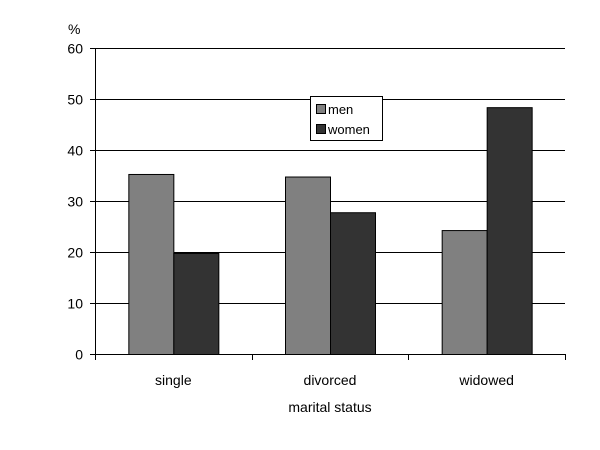 The width and height of the screenshot is (600, 450). I want to click on y-tick-label: 20, so click(75, 253).